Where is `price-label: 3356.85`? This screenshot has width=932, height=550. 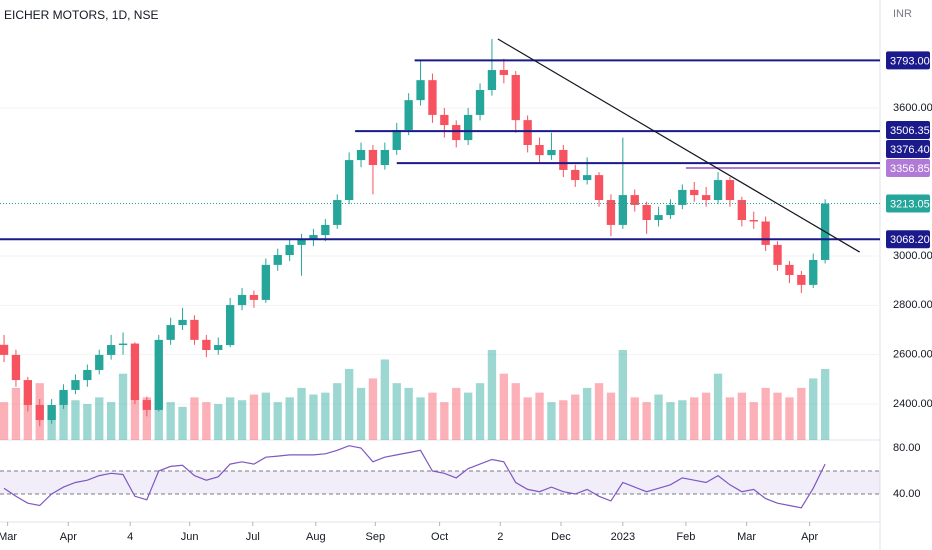 price-label: 3356.85 is located at coordinates (910, 169).